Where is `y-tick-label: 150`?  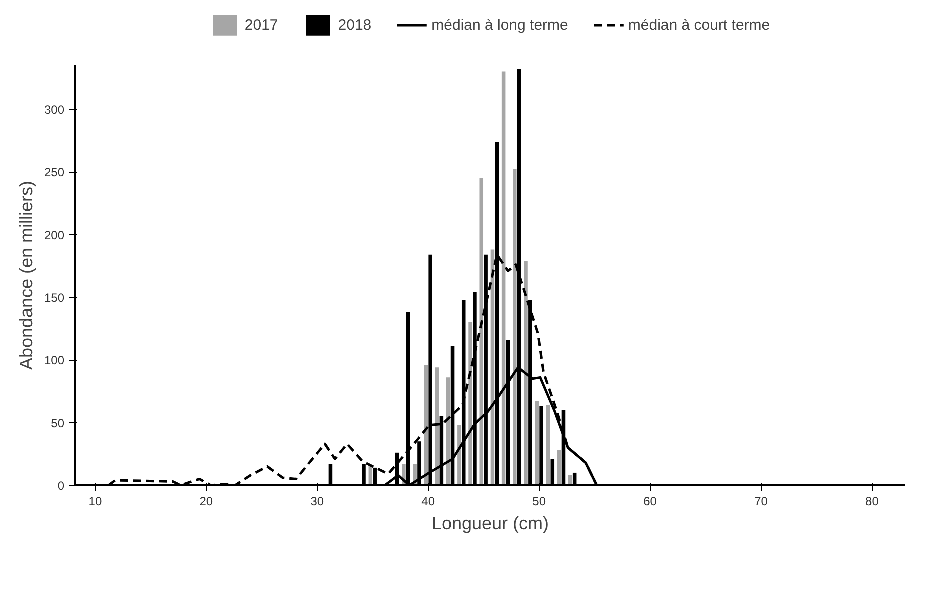 y-tick-label: 150 is located at coordinates (54, 297).